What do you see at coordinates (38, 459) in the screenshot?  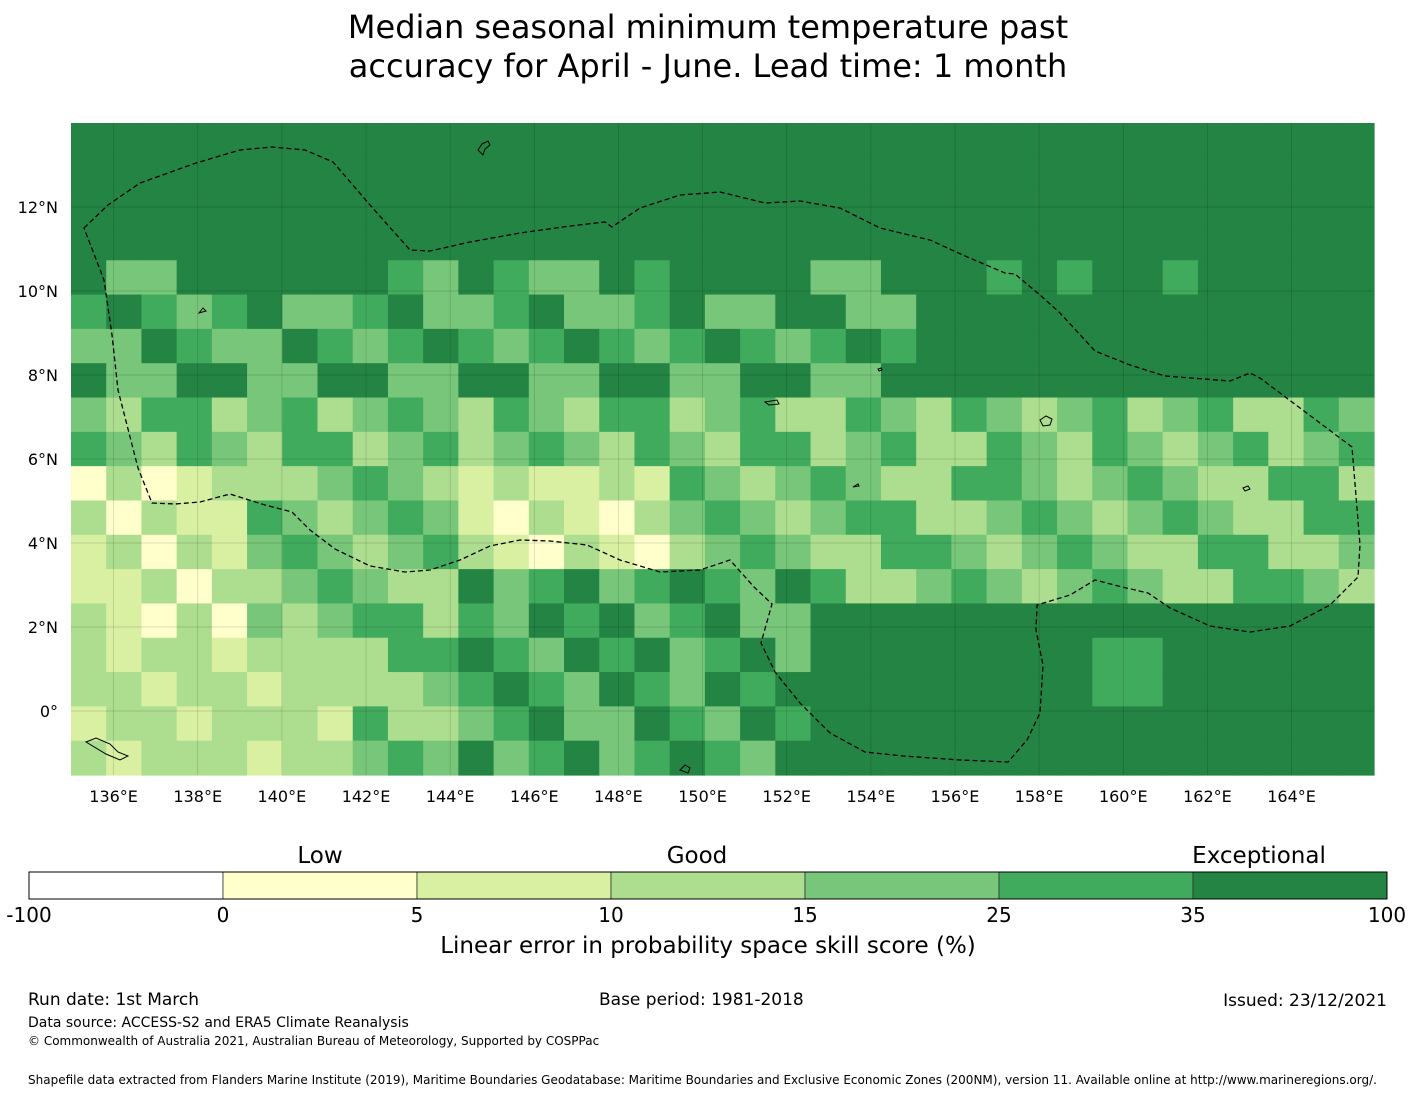 I see `y-axis-ticks: 12°N 10°N 8°N 6°N 4°N 2°N 0°` at bounding box center [38, 459].